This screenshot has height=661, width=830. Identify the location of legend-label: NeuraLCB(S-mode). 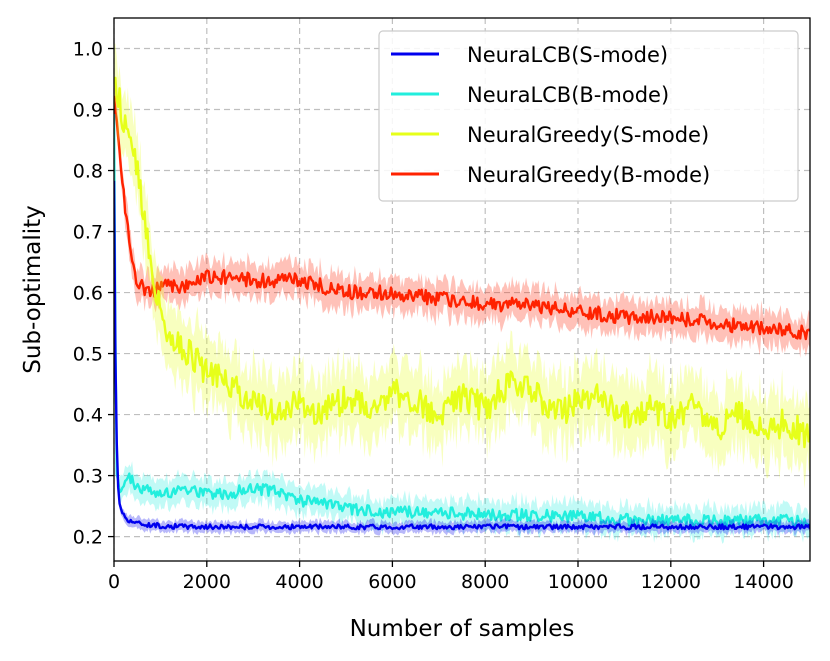
(567, 55).